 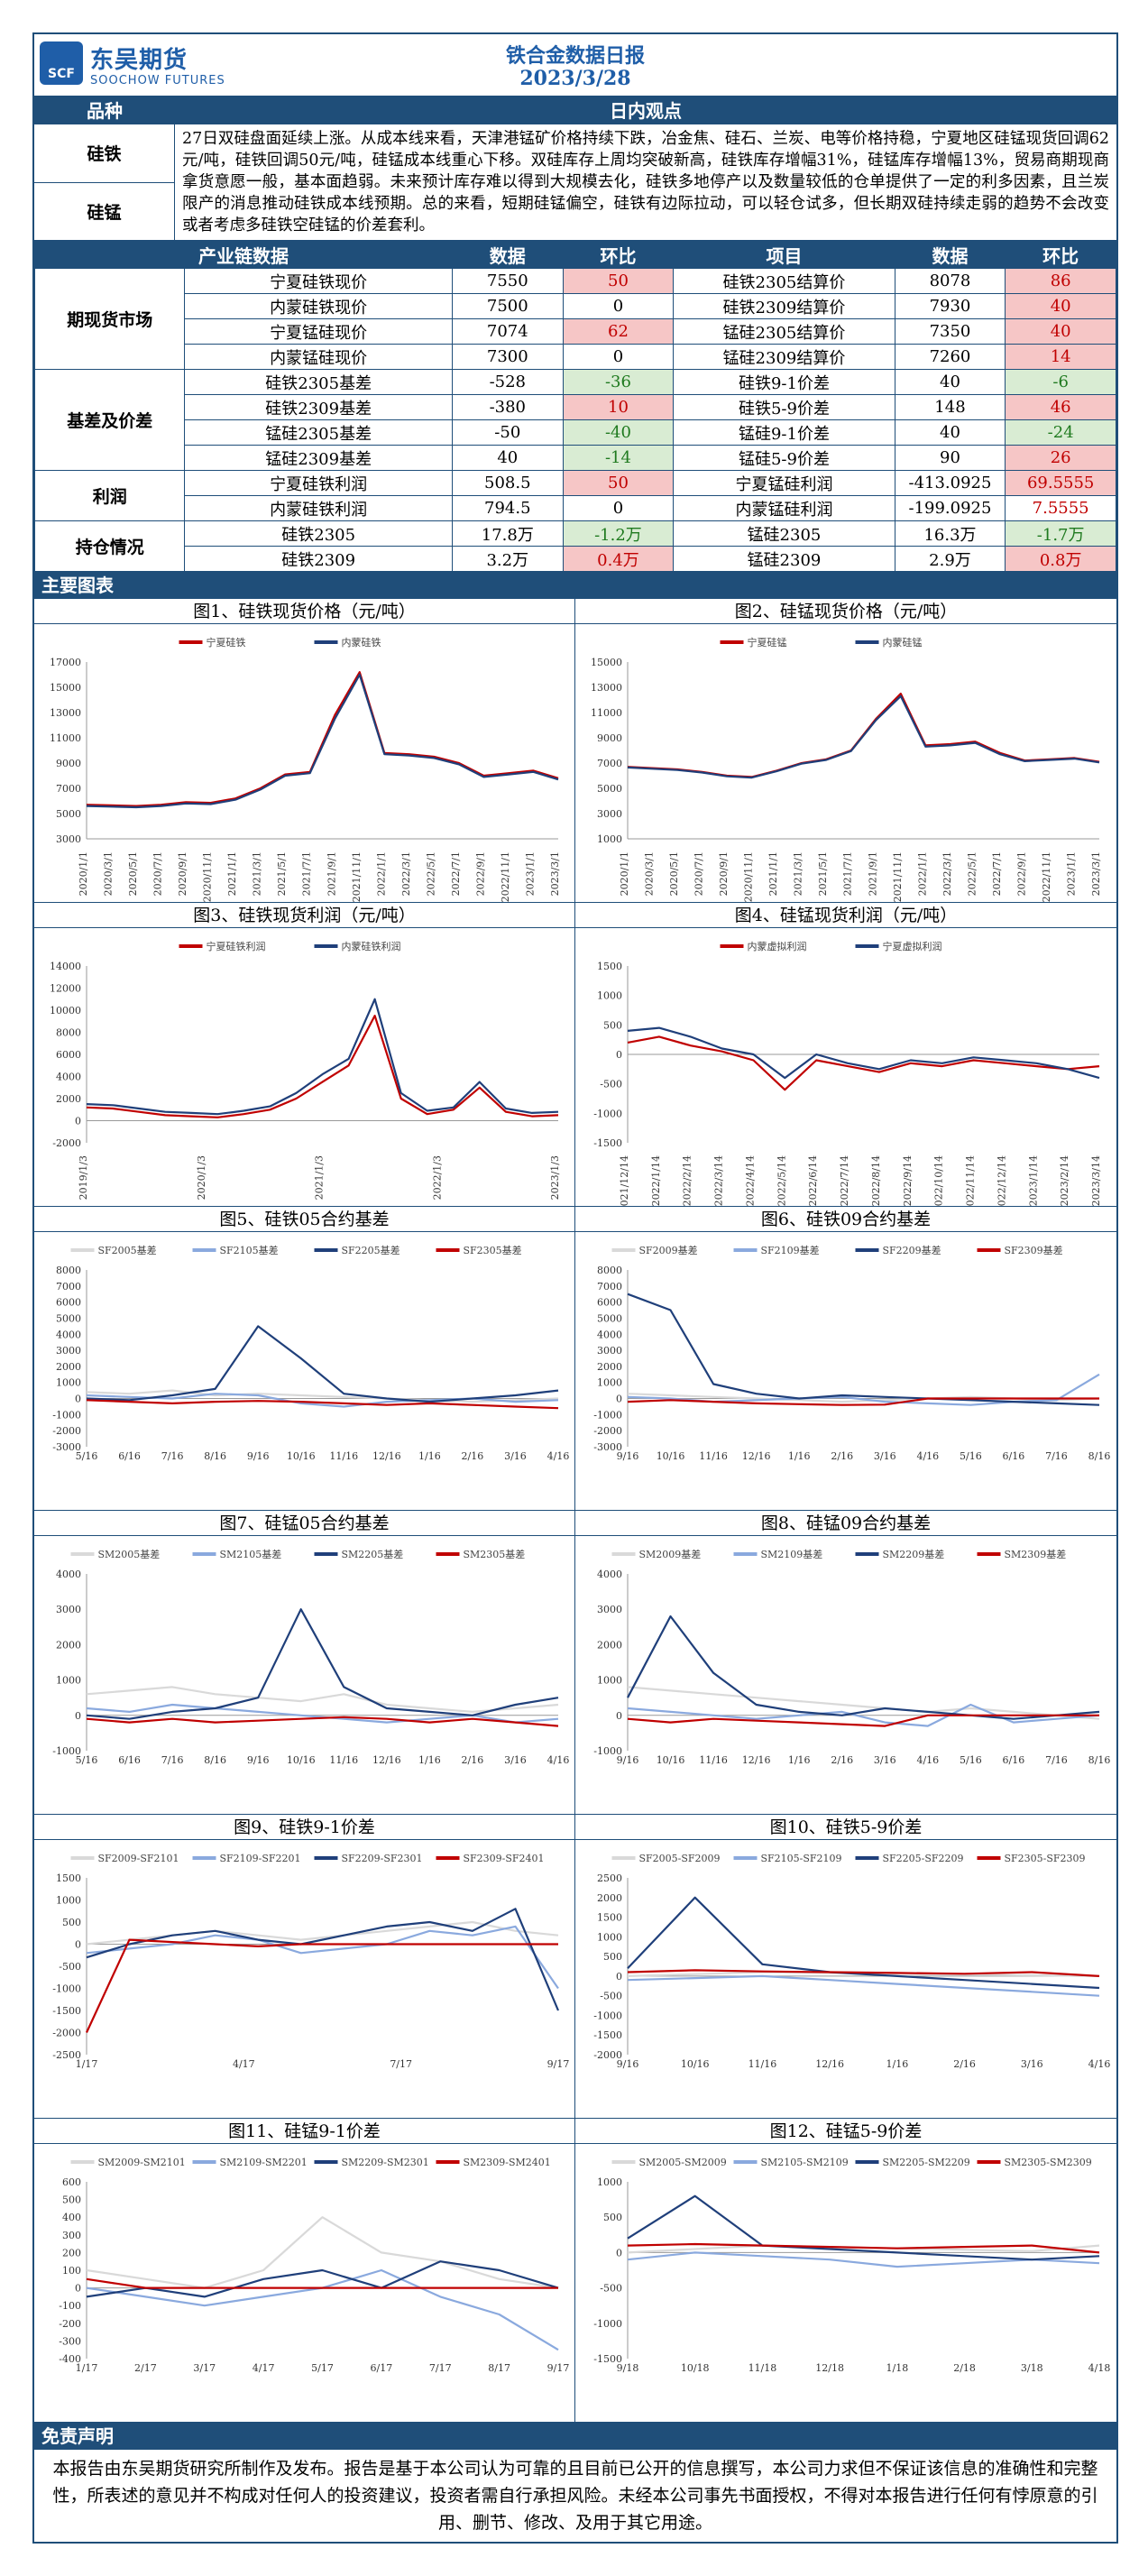 I want to click on x-tick-label: 1/16, so click(x=429, y=1456).